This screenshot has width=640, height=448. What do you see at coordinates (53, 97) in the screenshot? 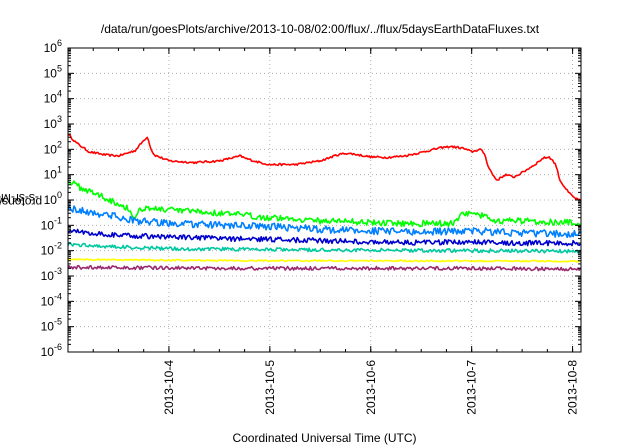
I see `y-tick-label: 10⁴` at bounding box center [53, 97].